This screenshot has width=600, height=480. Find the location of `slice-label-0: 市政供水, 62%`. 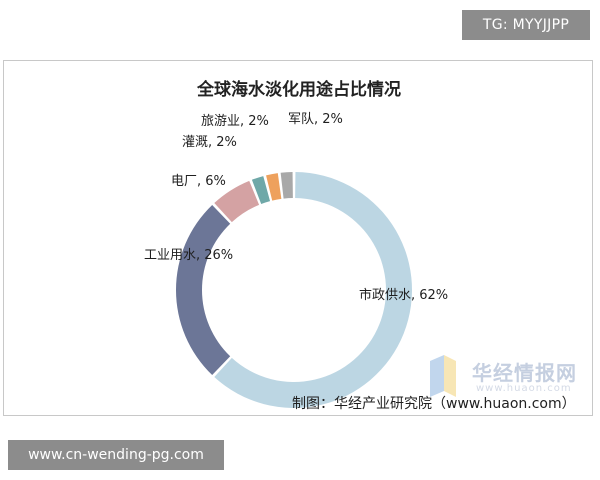

slice-label-0: 市政供水, 62% is located at coordinates (403, 295).